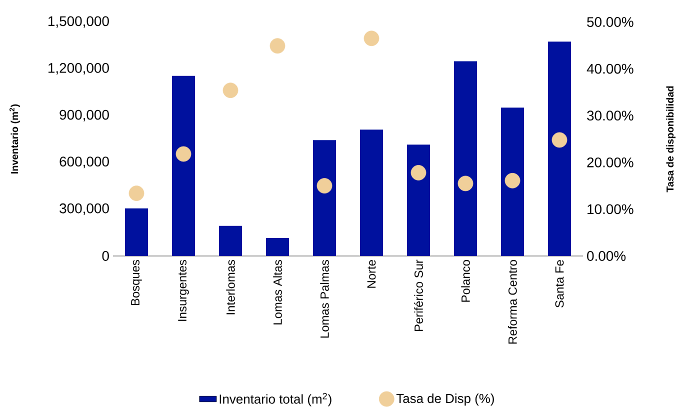 The height and width of the screenshot is (410, 679). What do you see at coordinates (610, 69) in the screenshot?
I see `y2-tick-label: 40.00%` at bounding box center [610, 69].